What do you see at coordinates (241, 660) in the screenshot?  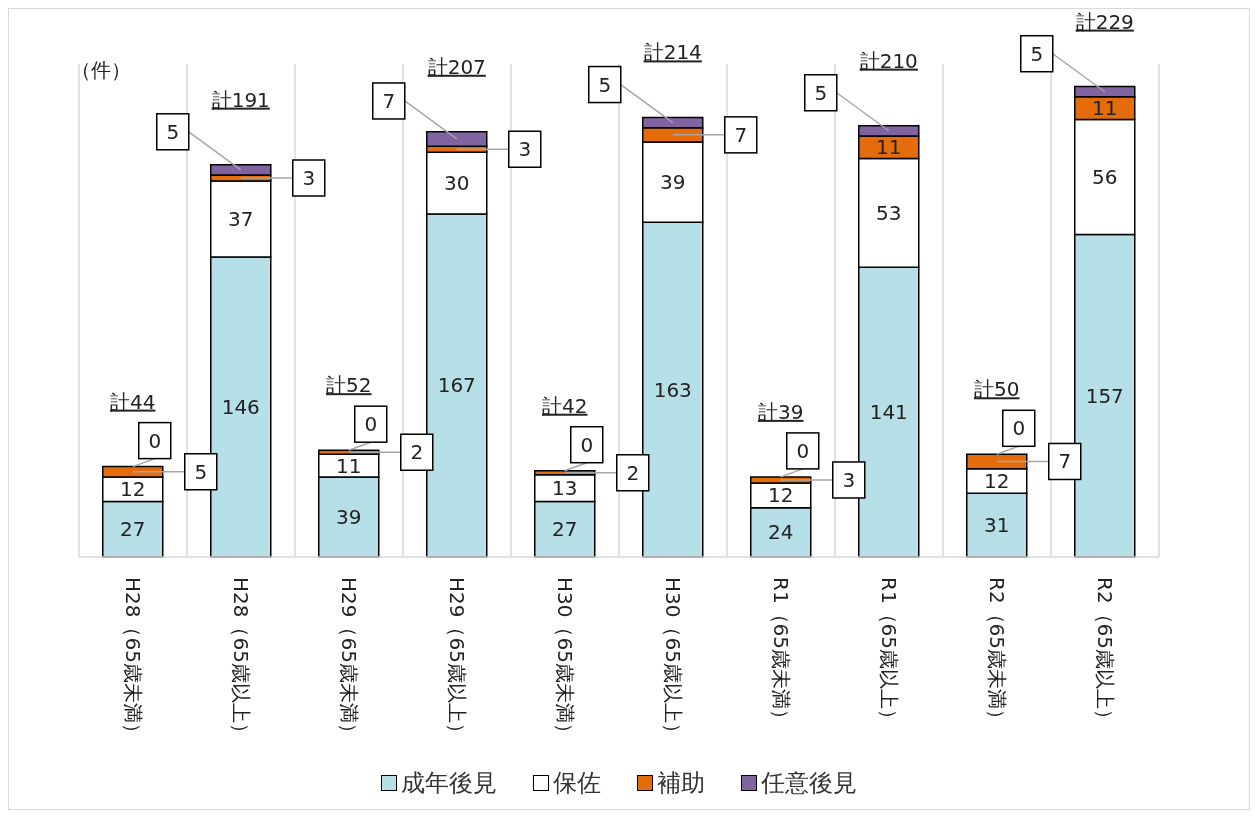 I see `x-tick-label: H28（65歳以上）` at bounding box center [241, 660].